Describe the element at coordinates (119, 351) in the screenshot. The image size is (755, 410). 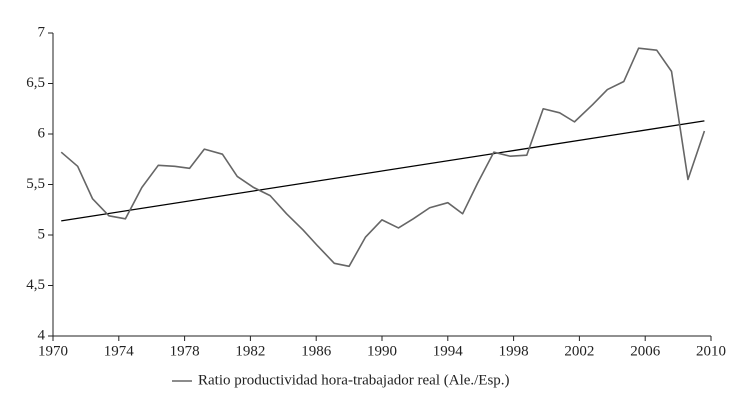
I see `x-tick-label: 1974` at that location.